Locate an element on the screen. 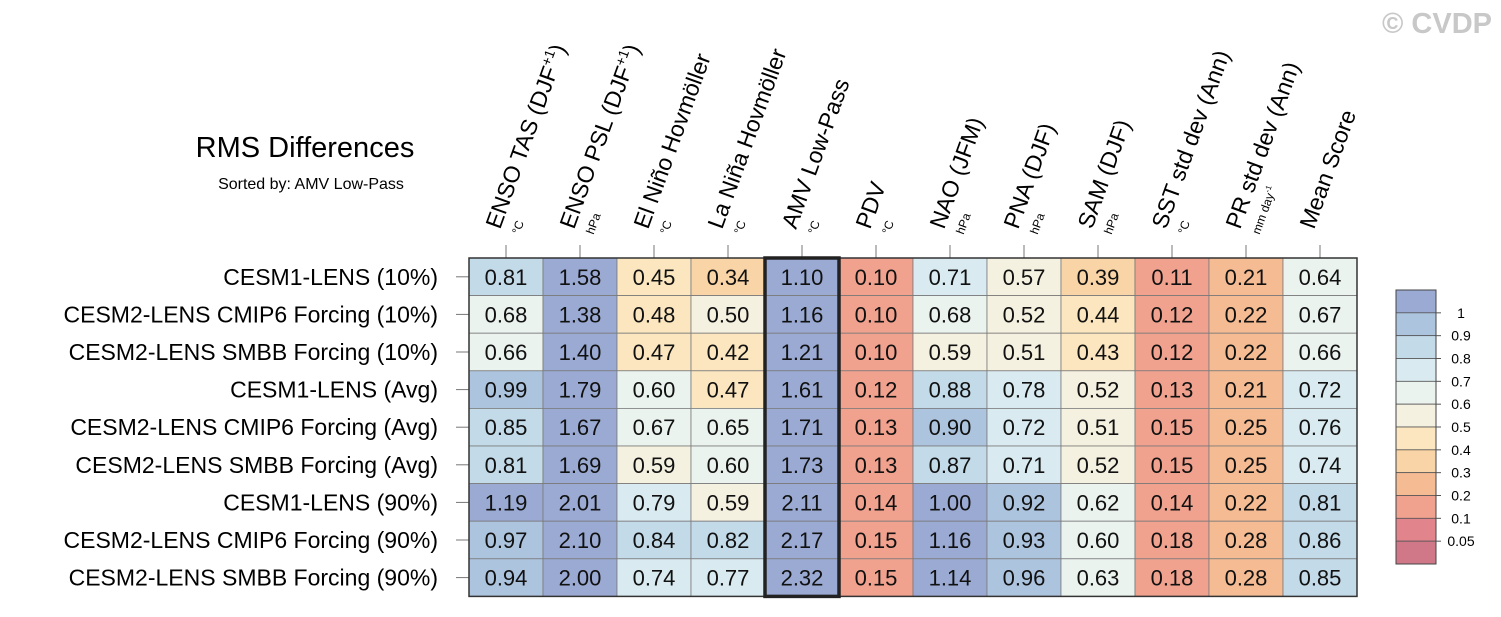 The image size is (1501, 617). column-label: NAO (JFM) is located at coordinates (956, 173).